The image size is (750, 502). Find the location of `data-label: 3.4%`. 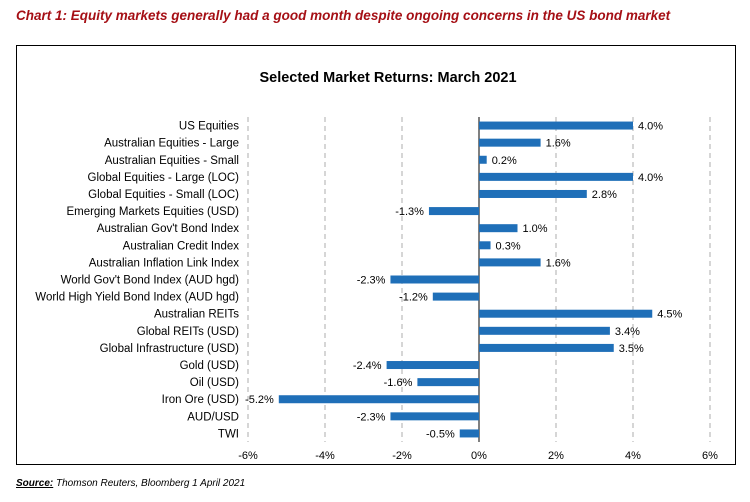

data-label: 3.4% is located at coordinates (627, 332).